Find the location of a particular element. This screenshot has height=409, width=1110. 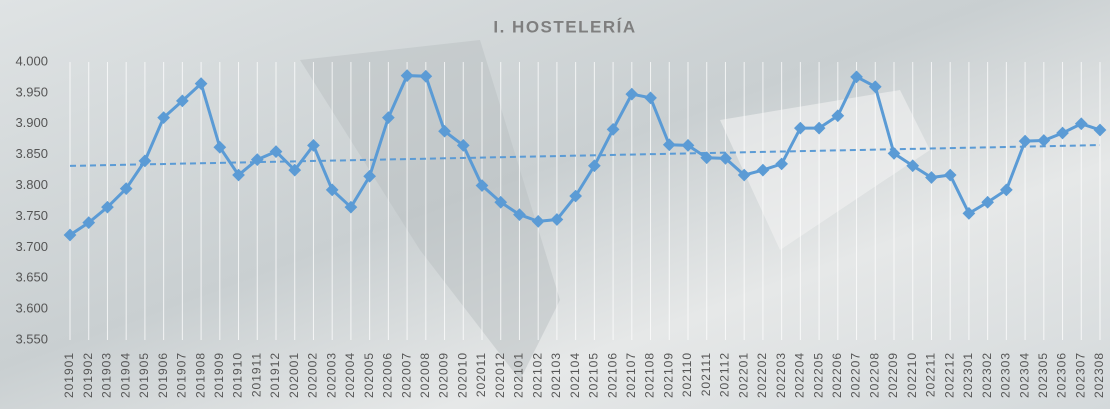

x-tick-label: 201908 is located at coordinates (200, 375).